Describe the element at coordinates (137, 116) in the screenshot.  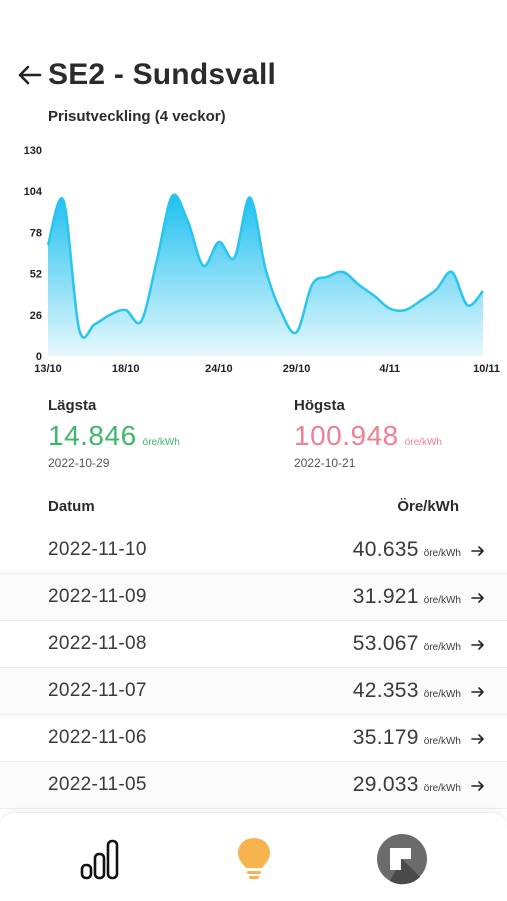
I see `chart-title: Prisutveckling (4 veckor)` at that location.